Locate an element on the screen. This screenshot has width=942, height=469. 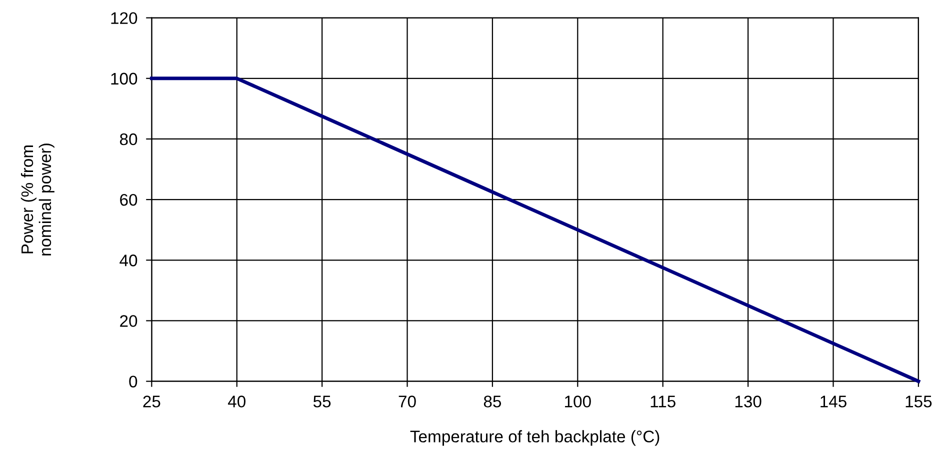
y-tick-label: 20 is located at coordinates (129, 321).